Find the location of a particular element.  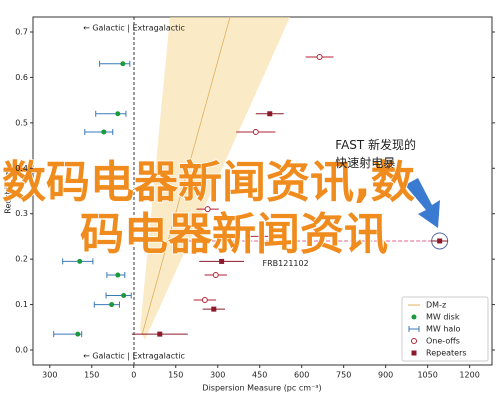

y-tick-label: 0.5 is located at coordinates (21, 122).